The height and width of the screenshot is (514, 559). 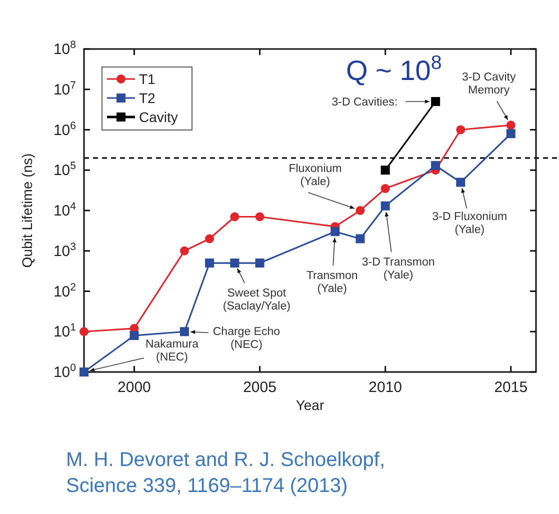 What do you see at coordinates (256, 300) in the screenshot?
I see `annotation: Sweet Spot (Saclay/Yale)` at bounding box center [256, 300].